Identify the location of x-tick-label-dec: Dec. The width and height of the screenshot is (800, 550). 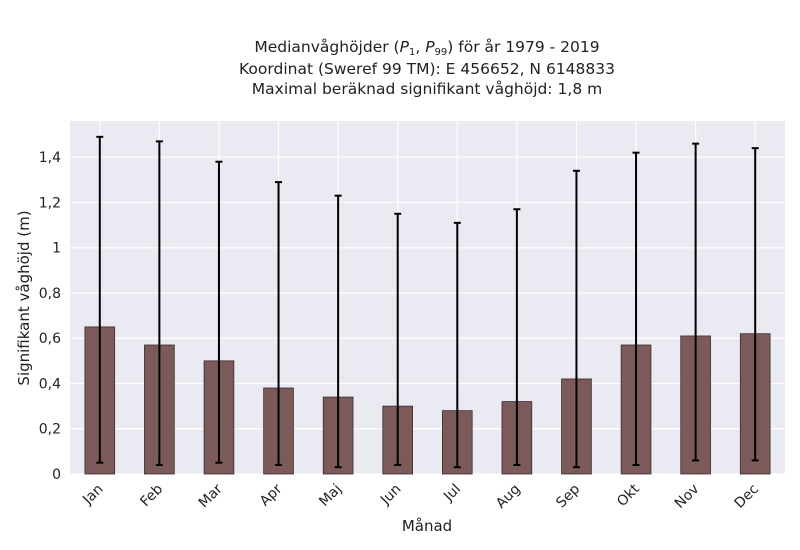
(747, 496).